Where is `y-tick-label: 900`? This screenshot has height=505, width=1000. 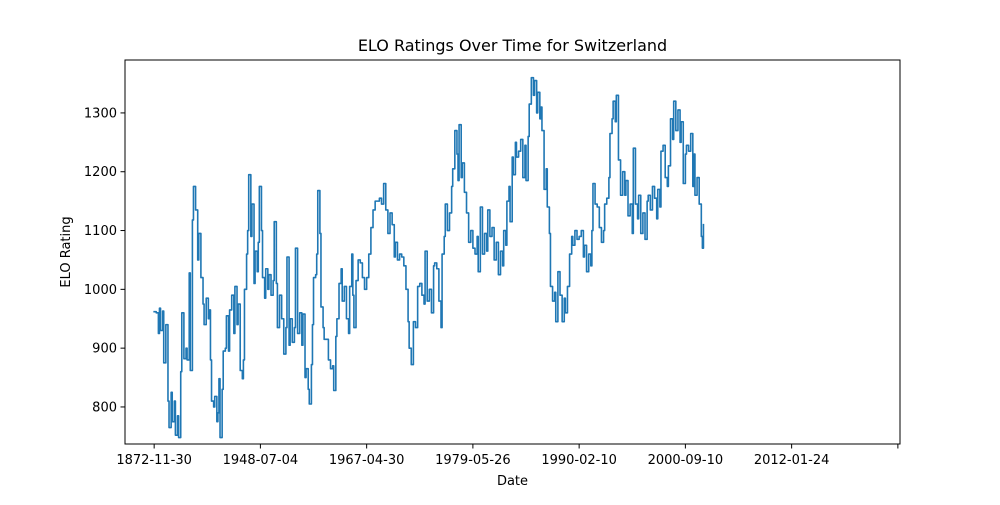
y-tick-label: 900 is located at coordinates (104, 349).